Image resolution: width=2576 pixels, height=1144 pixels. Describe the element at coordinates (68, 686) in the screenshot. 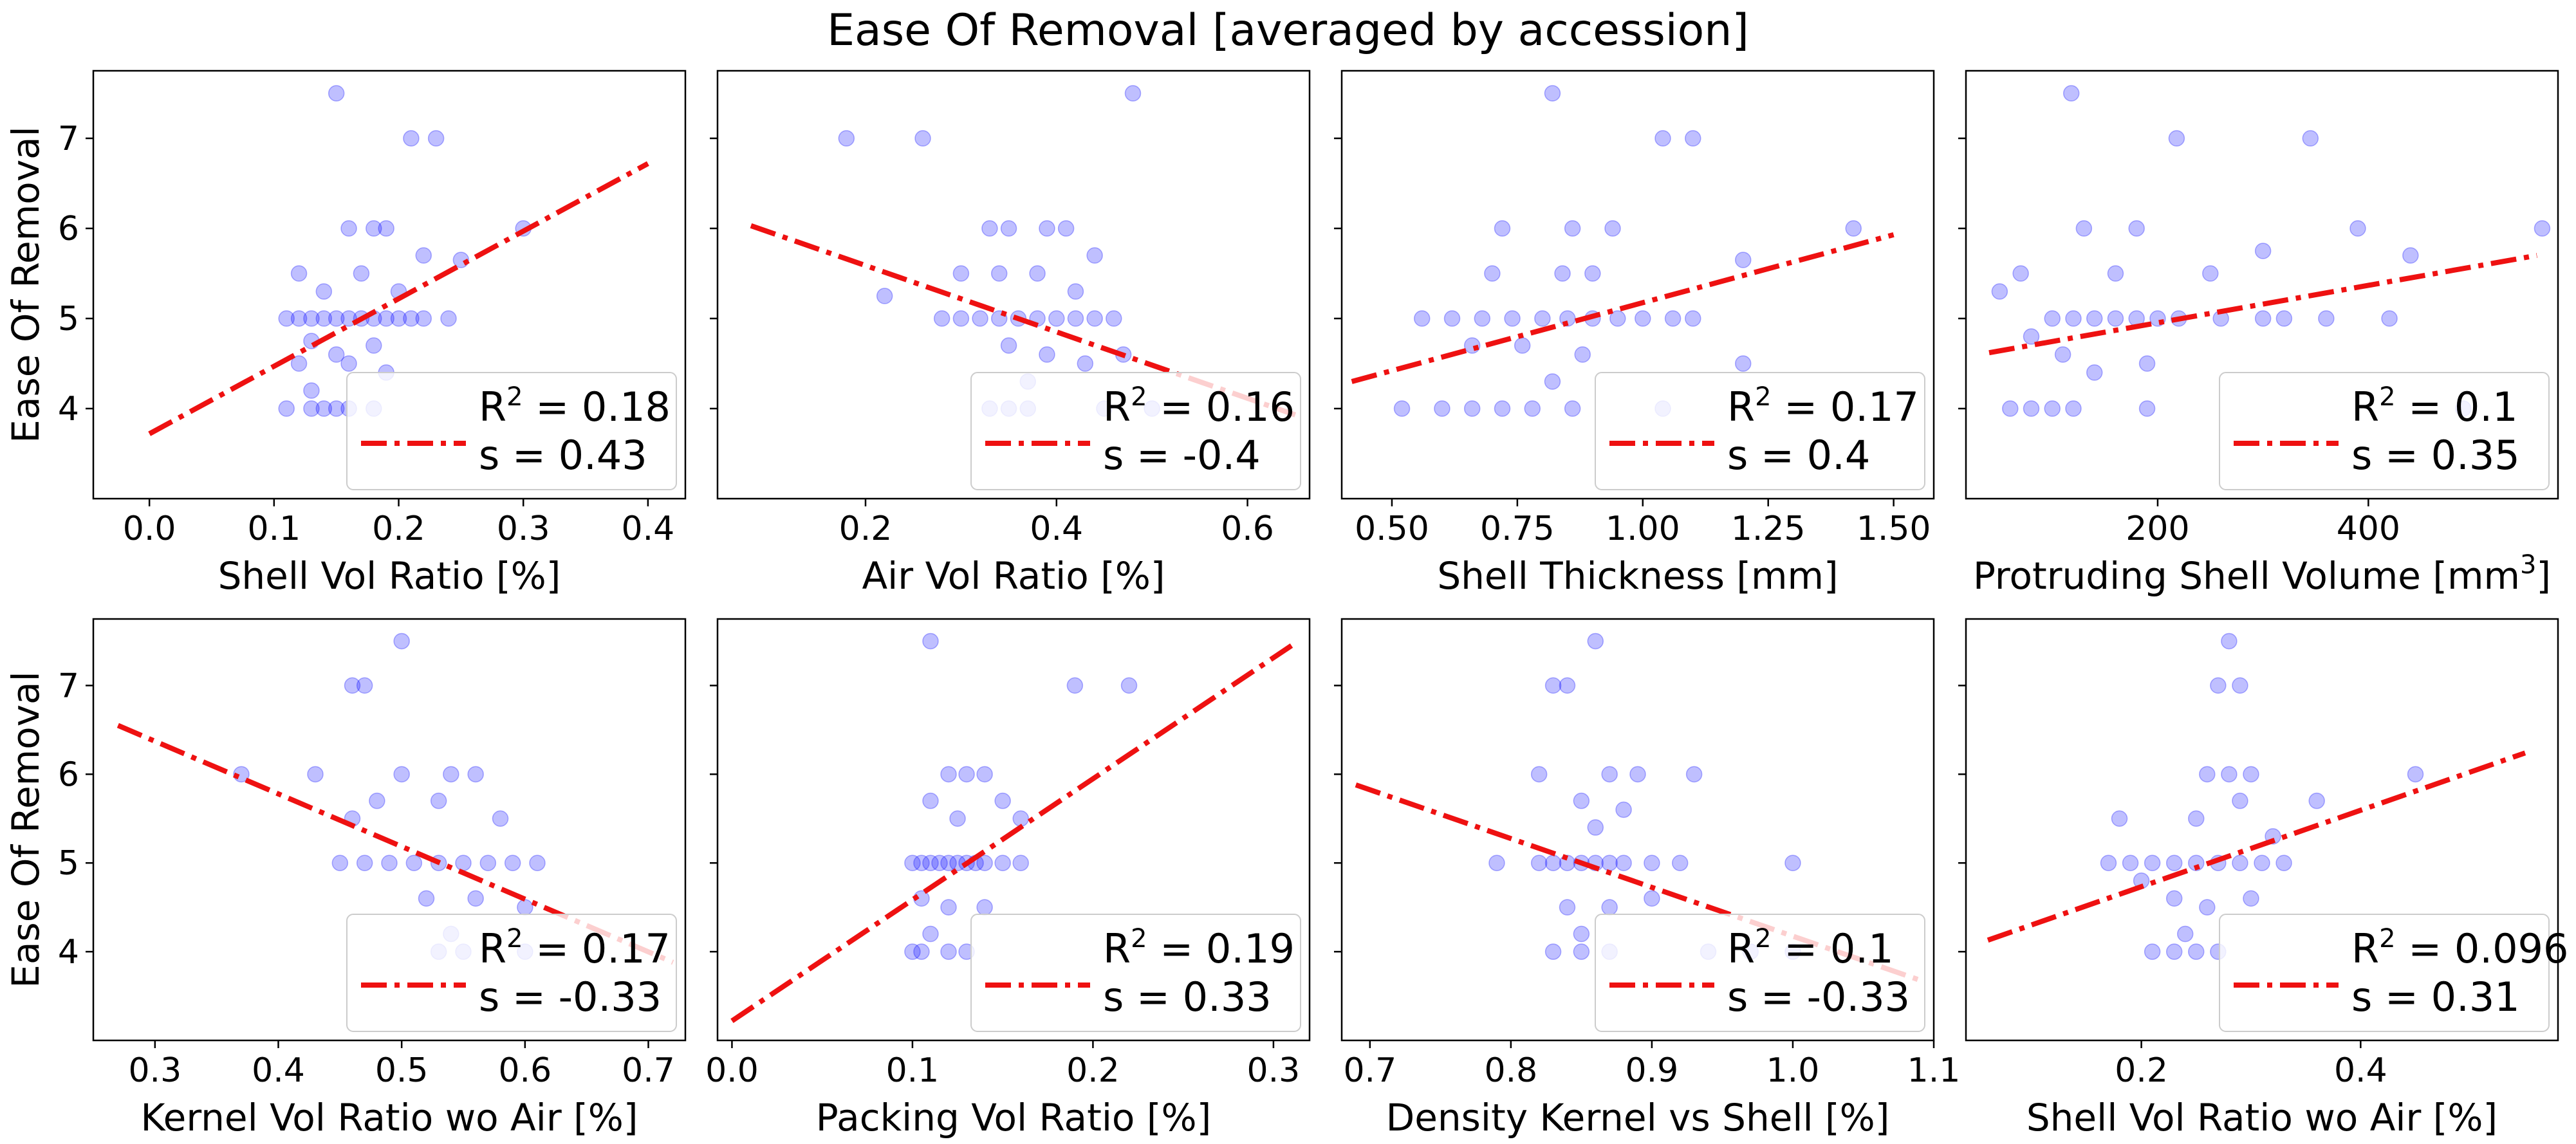

I see `y-tick-label: 7` at that location.